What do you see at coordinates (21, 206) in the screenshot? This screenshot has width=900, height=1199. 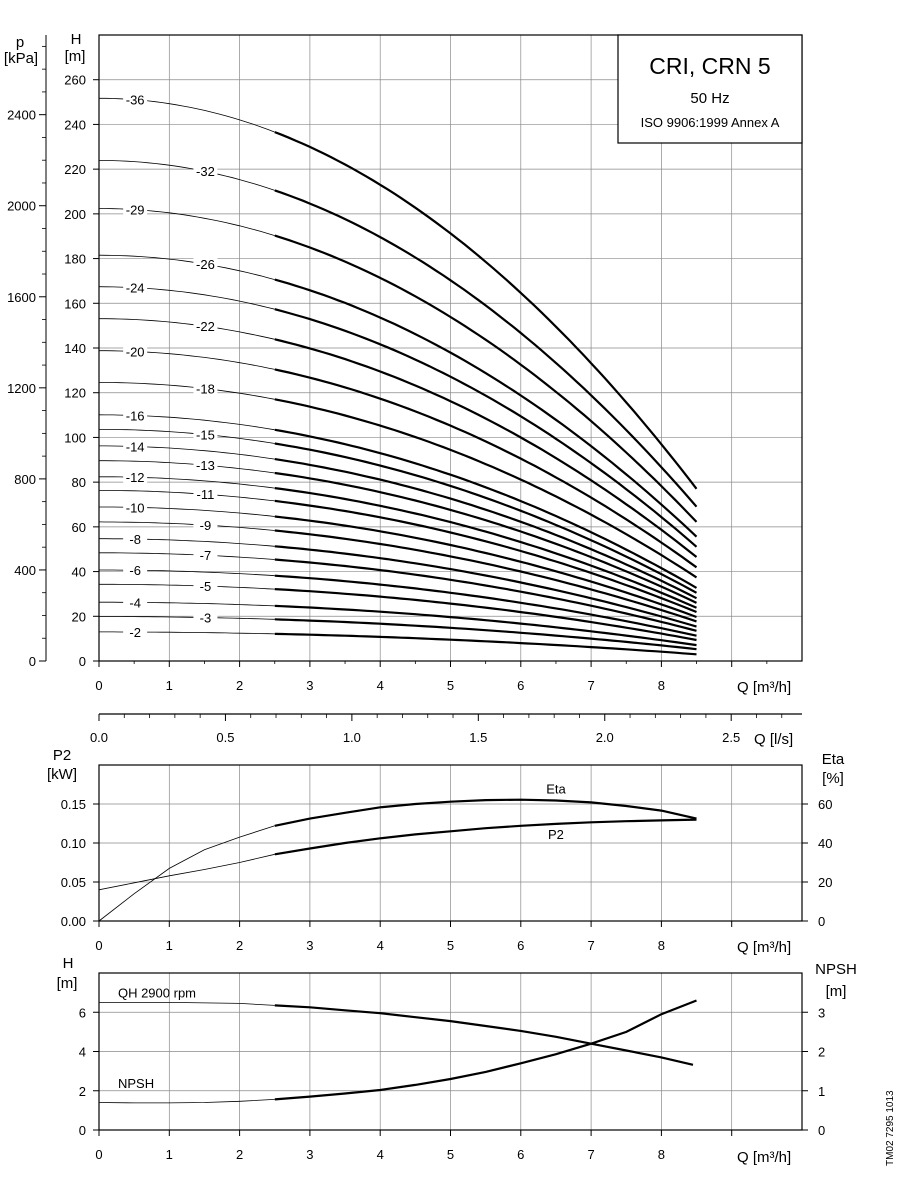 I see `pressure-tick-label: 2000` at bounding box center [21, 206].